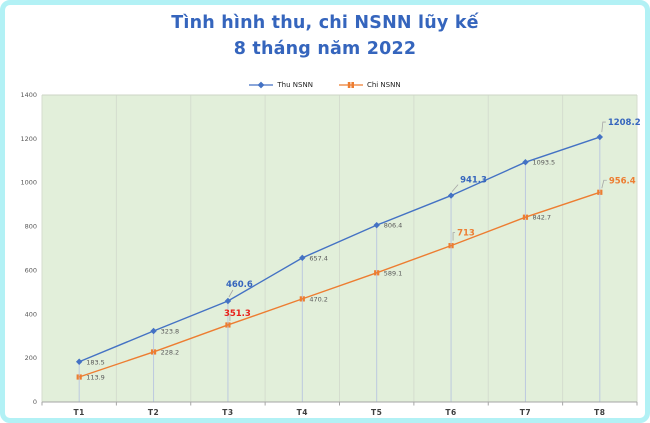  What do you see at coordinates (622, 181) in the screenshot?
I see `chi-nsnn-callout-label: 956.4` at bounding box center [622, 181].